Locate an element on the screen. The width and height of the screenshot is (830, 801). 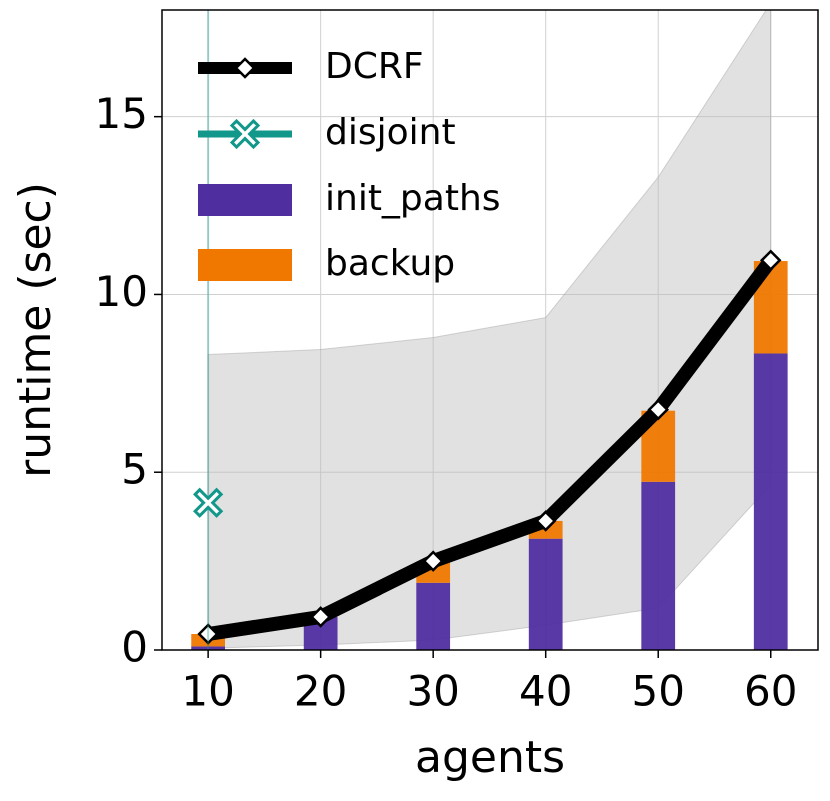
legend-label: backup is located at coordinates (390, 263).